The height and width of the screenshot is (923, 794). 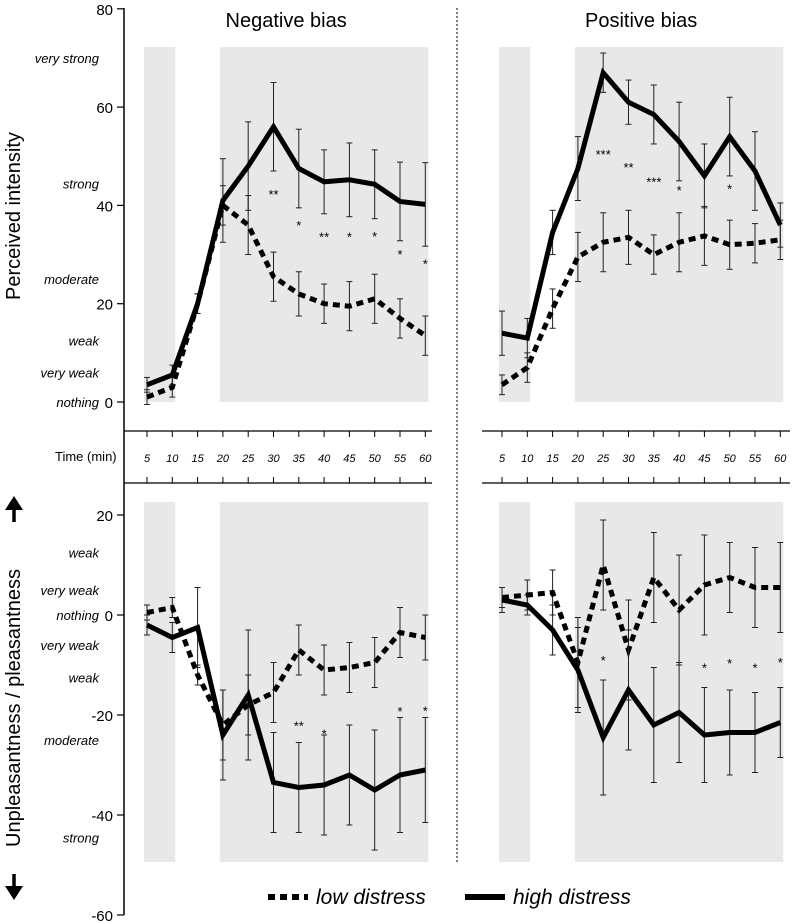 What do you see at coordinates (77, 402) in the screenshot?
I see `intensity-descriptor: nothing` at bounding box center [77, 402].